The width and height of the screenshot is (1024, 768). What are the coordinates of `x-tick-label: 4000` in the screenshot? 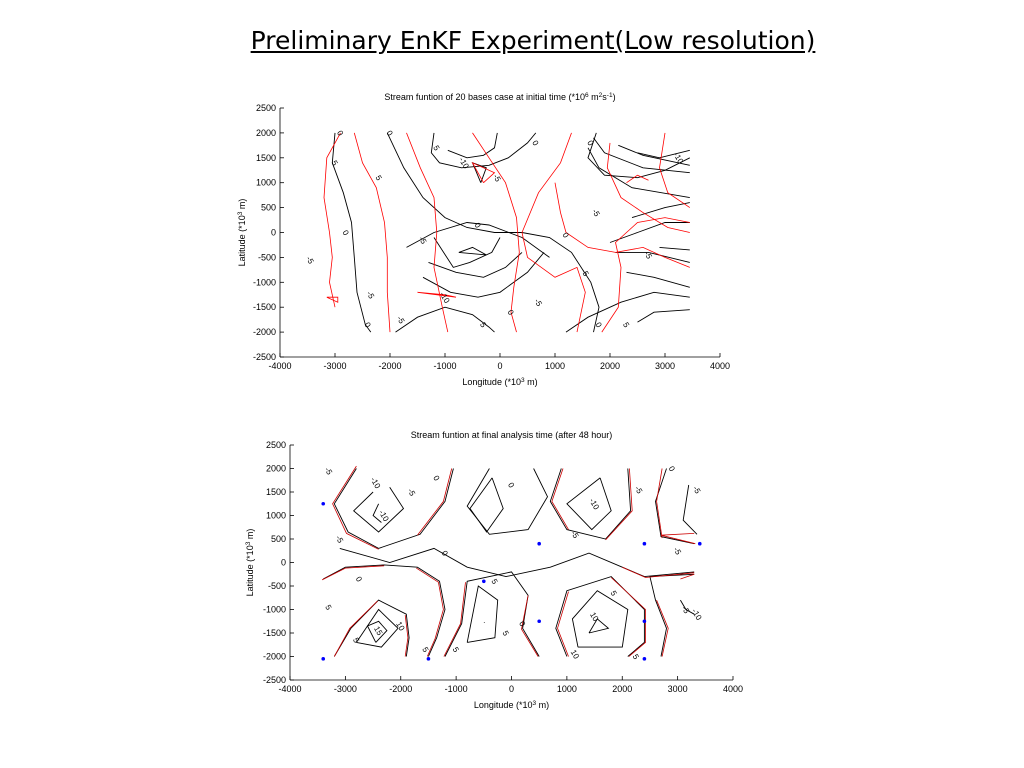 It's located at (720, 366).